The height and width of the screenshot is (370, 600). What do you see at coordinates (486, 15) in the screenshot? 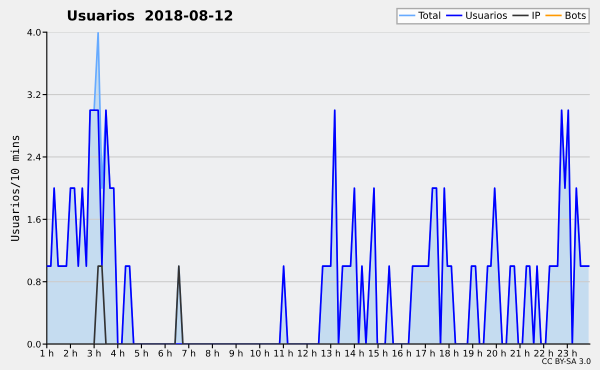
I see `legend-label: Usuarios` at bounding box center [486, 15].